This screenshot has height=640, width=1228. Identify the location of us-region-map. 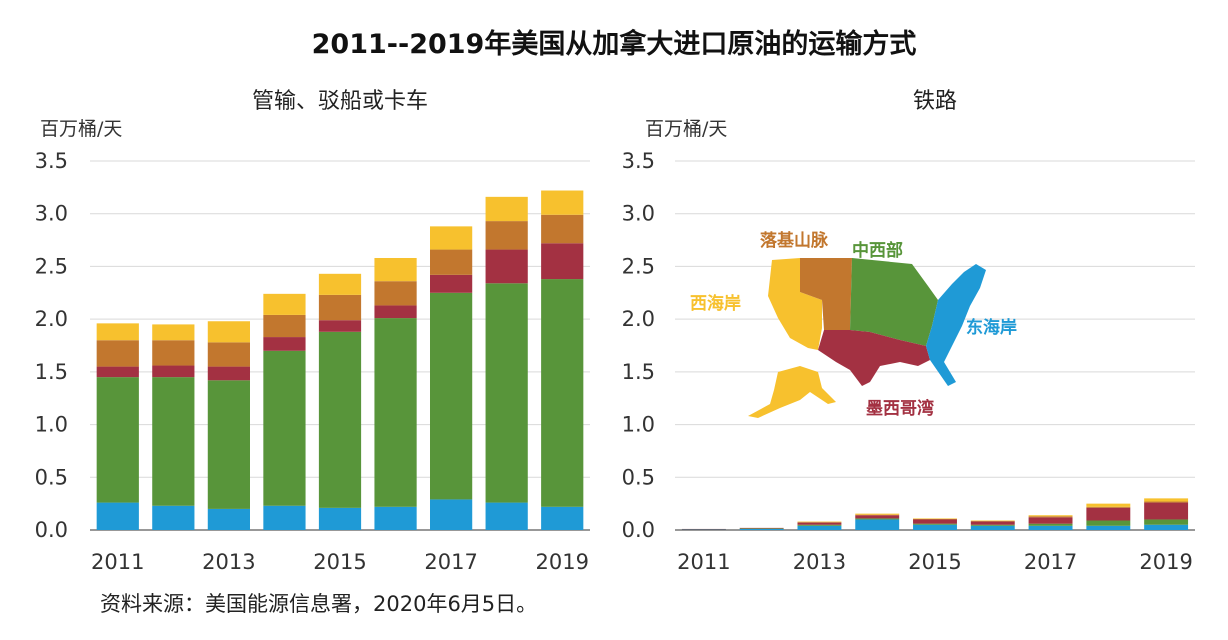
(867, 338).